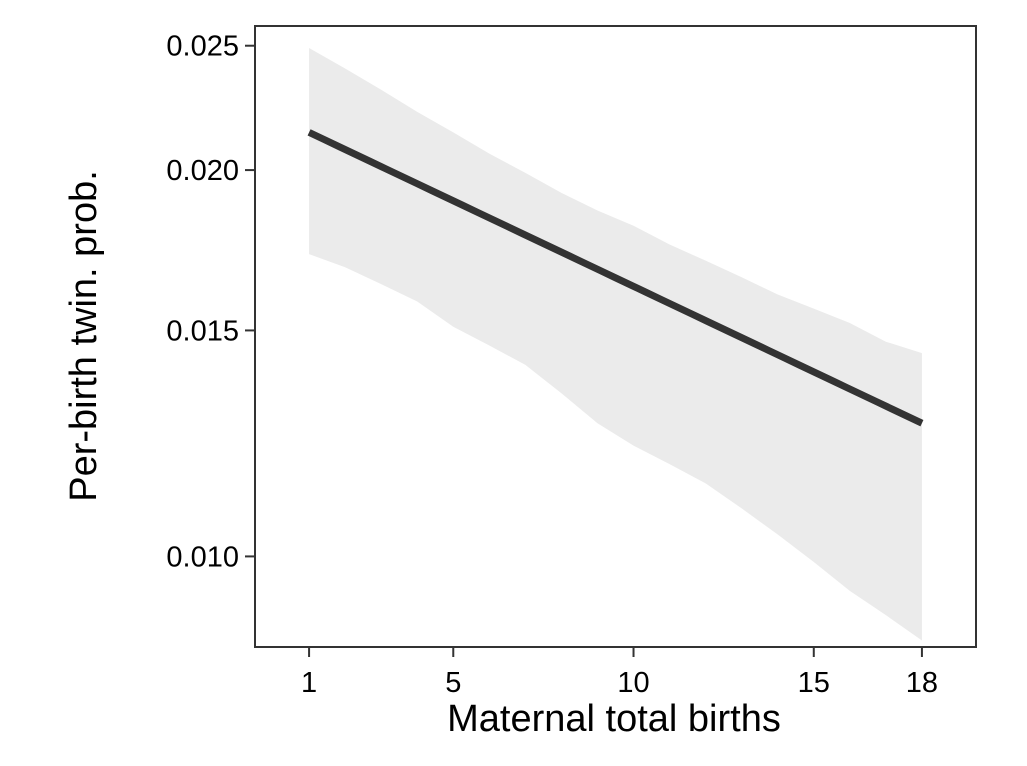  What do you see at coordinates (633, 683) in the screenshot?
I see `x-tick-label: 10` at bounding box center [633, 683].